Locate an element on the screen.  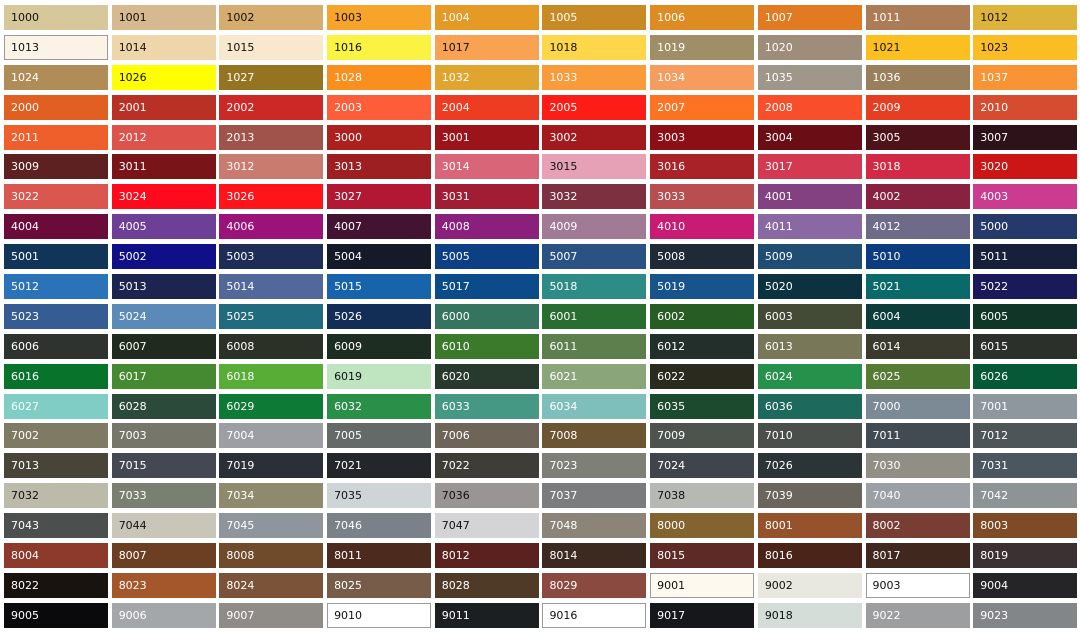
color-swatch-3013: 3013 is located at coordinates (379, 167).